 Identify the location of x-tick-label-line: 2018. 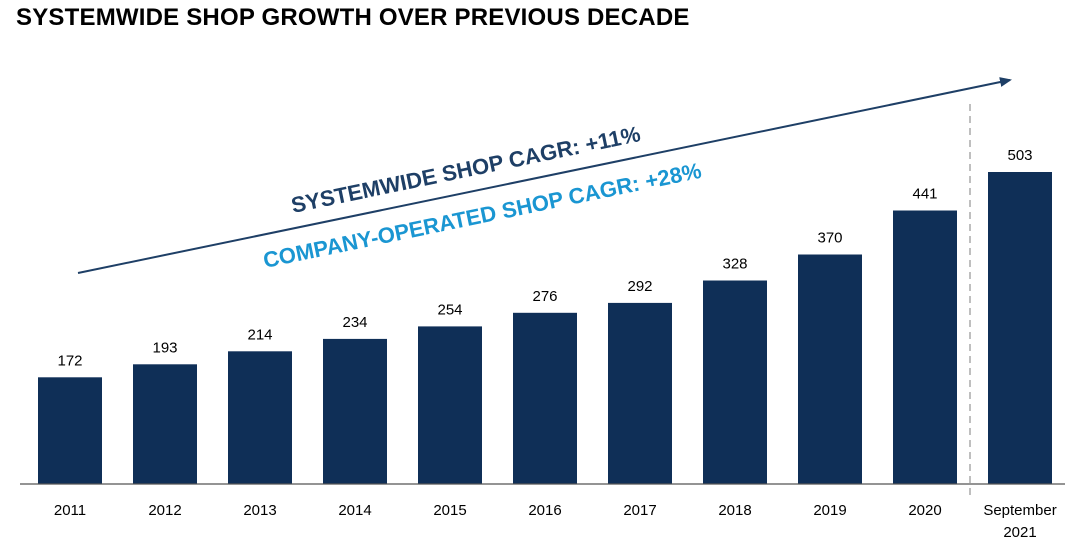
(734, 510).